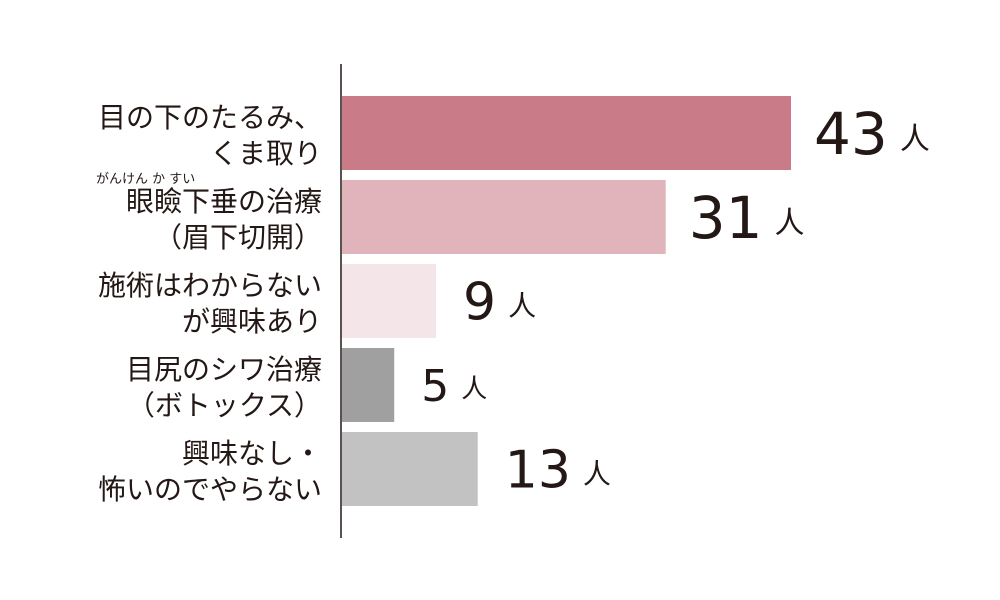 The image size is (1000, 600). Describe the element at coordinates (210, 117) in the screenshot. I see `category-label-0-line-0: 目の下のたるみ、` at that location.